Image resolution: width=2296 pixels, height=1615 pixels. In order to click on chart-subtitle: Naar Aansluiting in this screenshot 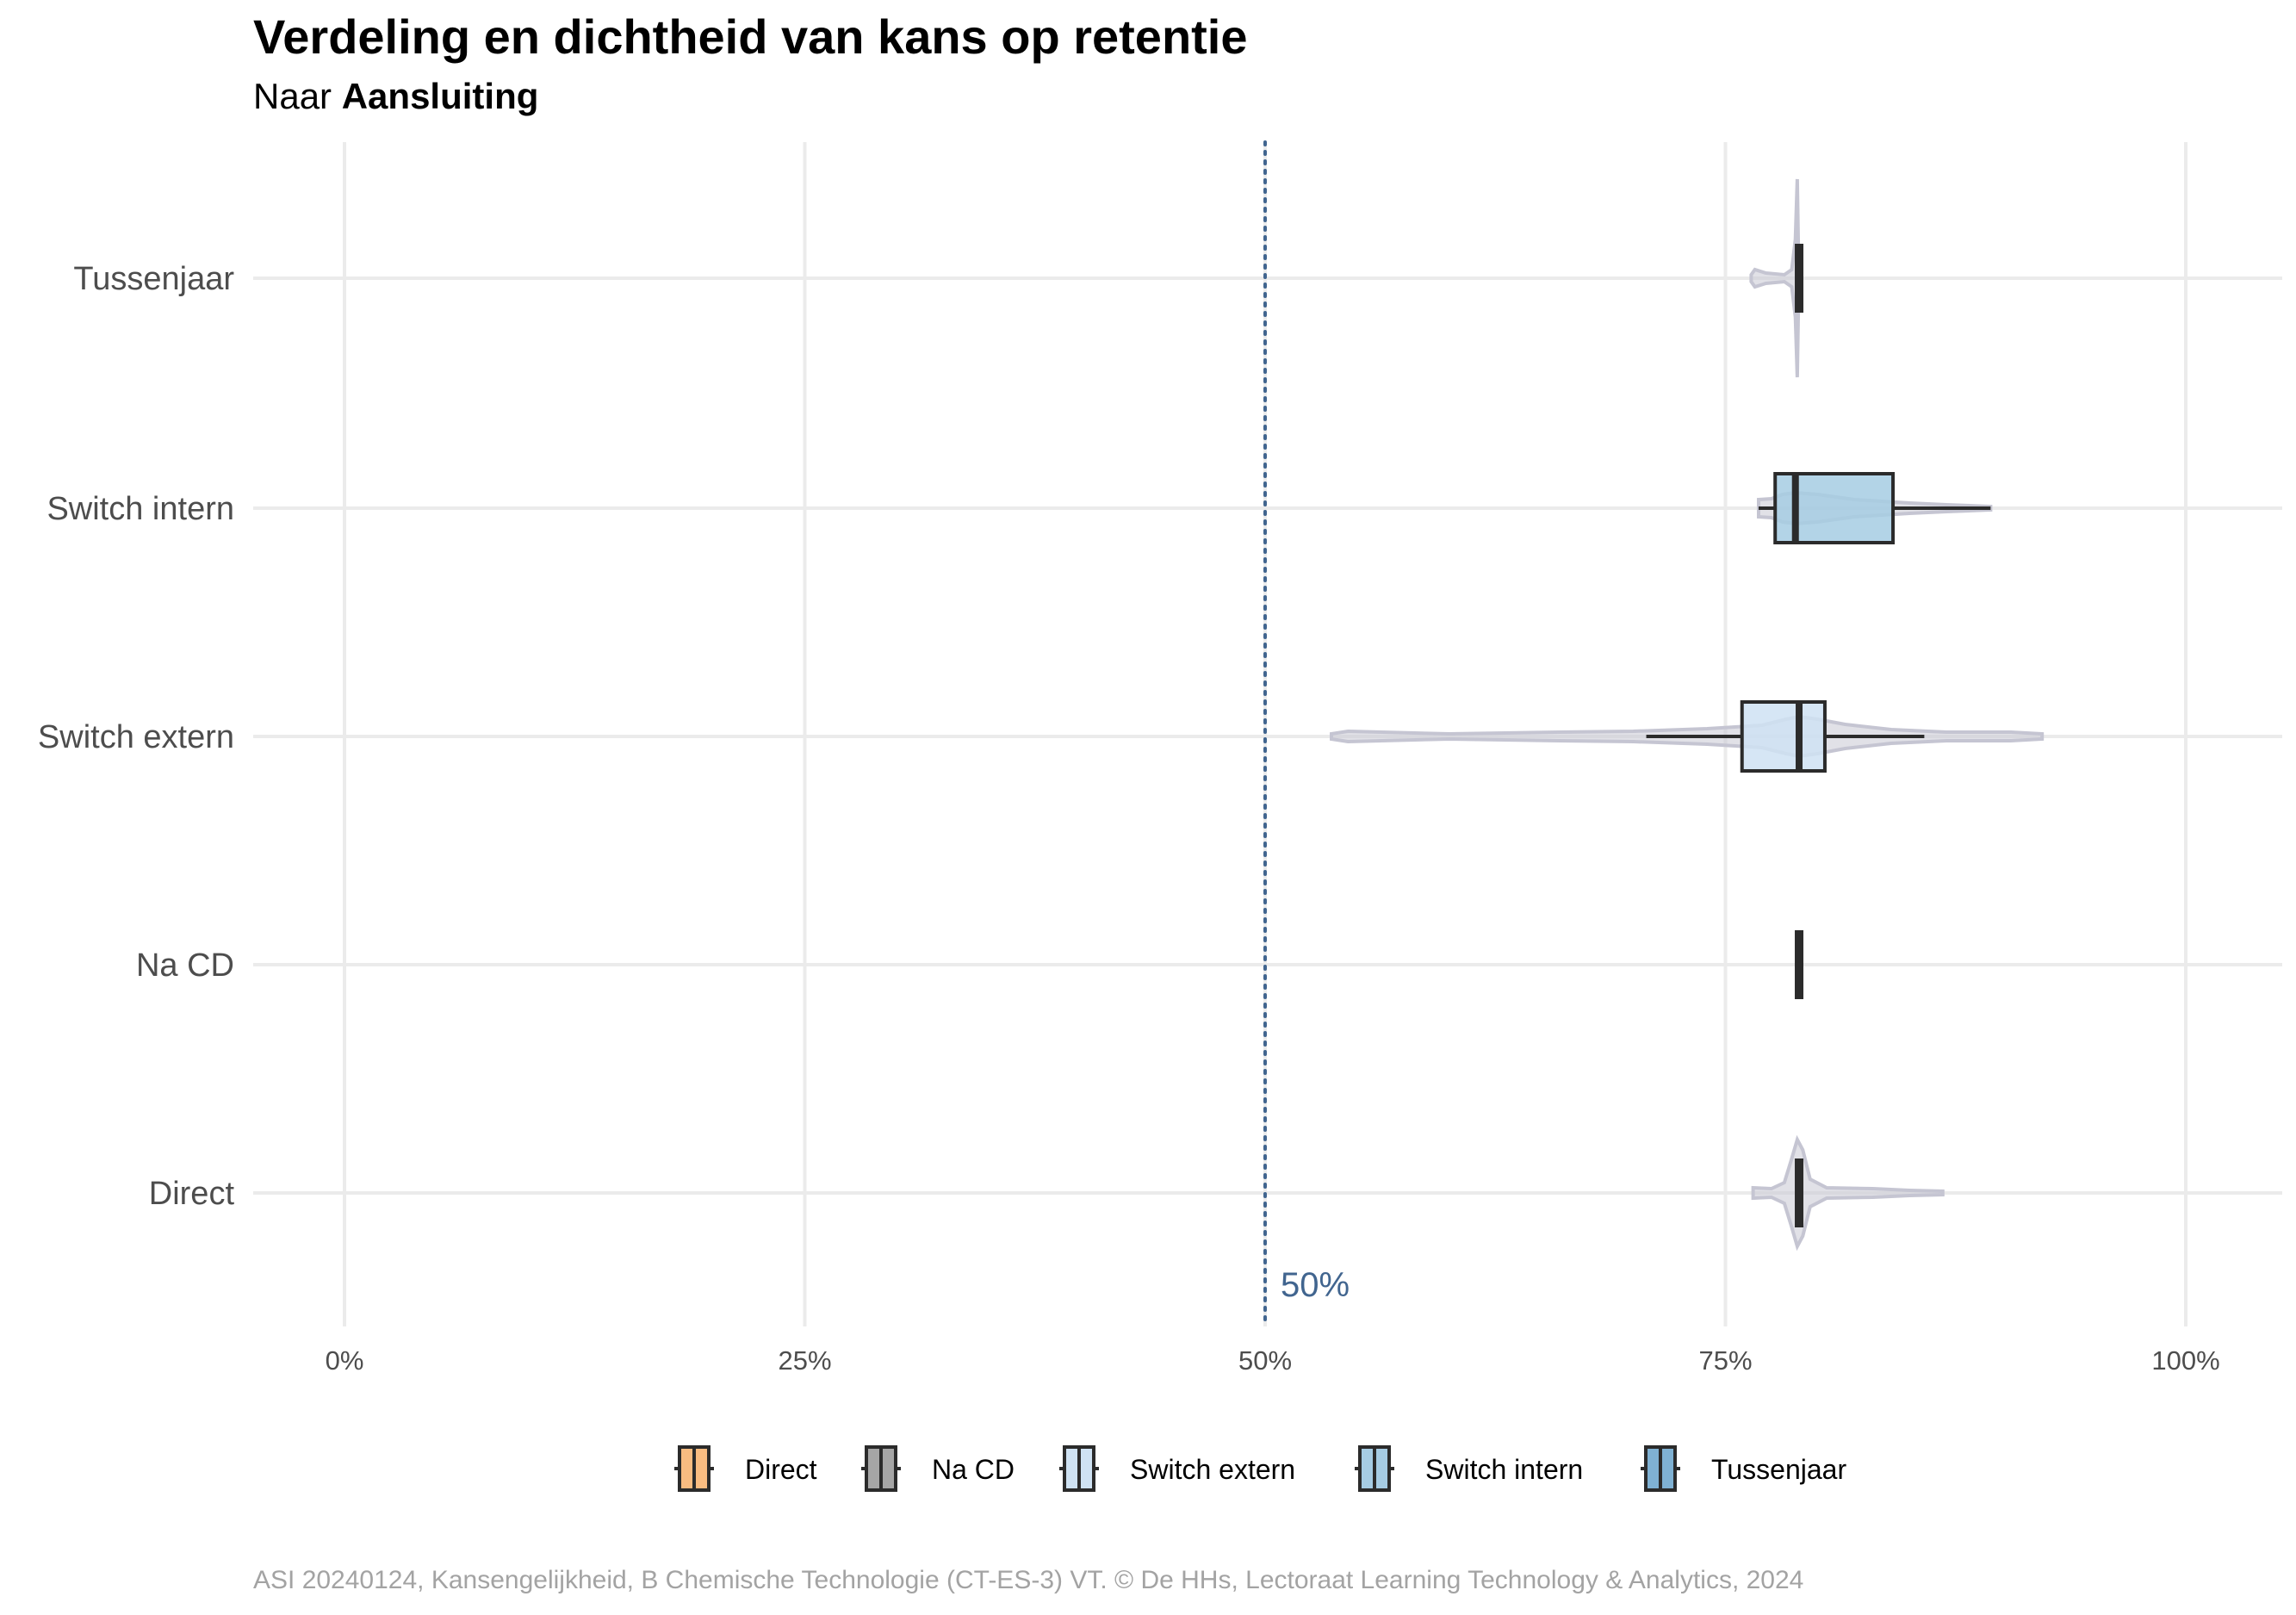, I will do `click(395, 96)`.